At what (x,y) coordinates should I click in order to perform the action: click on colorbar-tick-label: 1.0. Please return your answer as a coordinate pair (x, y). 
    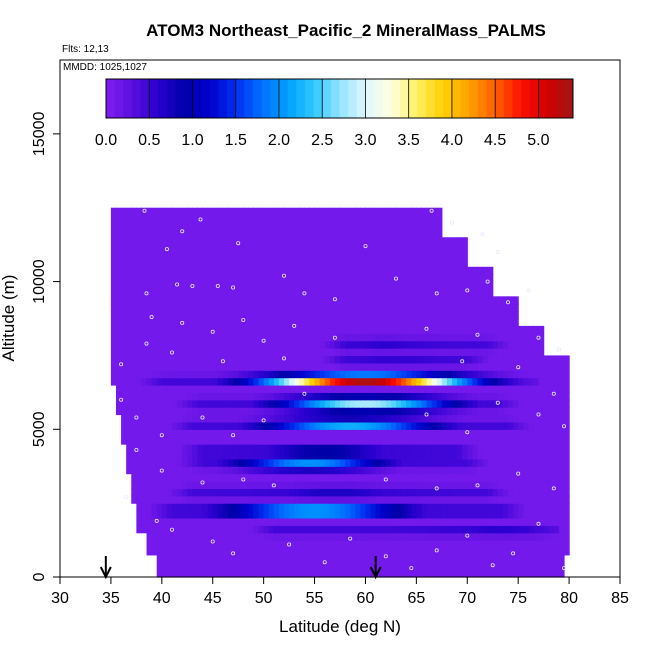
    Looking at the image, I should click on (192, 140).